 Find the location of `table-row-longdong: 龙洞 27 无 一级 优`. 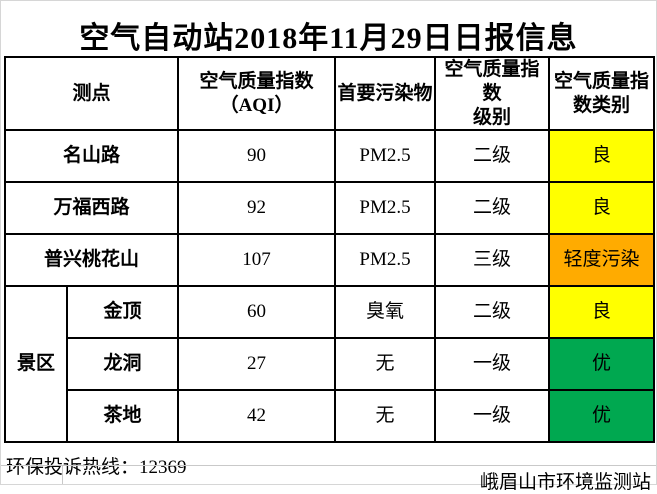

table-row-longdong: 龙洞 27 无 一级 优 is located at coordinates (330, 364).